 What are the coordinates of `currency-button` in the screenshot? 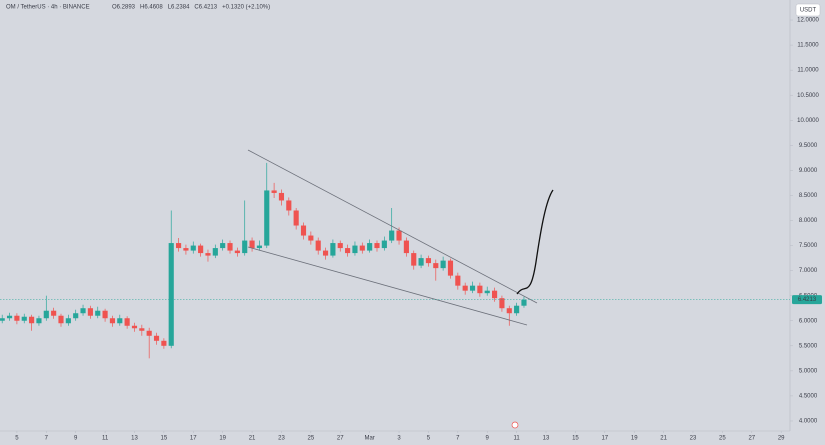 It's located at (808, 10).